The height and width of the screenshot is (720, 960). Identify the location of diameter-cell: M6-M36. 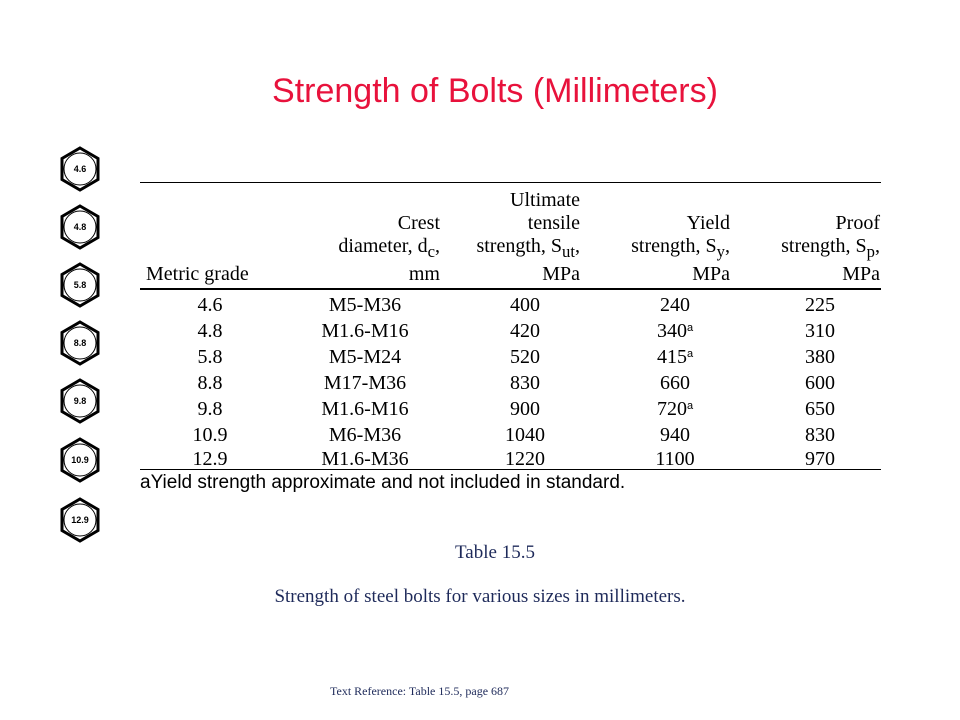
(365, 435).